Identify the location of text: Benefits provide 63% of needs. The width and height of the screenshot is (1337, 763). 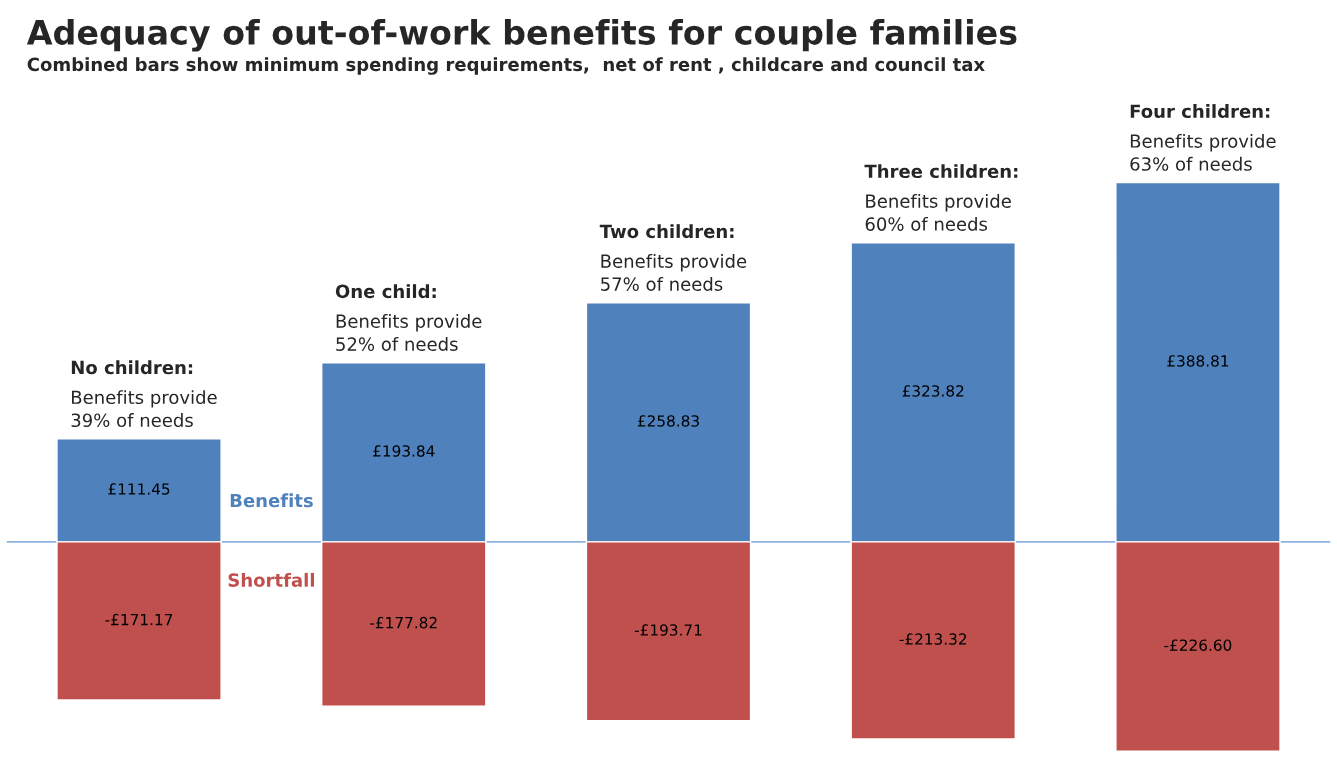
(1203, 152).